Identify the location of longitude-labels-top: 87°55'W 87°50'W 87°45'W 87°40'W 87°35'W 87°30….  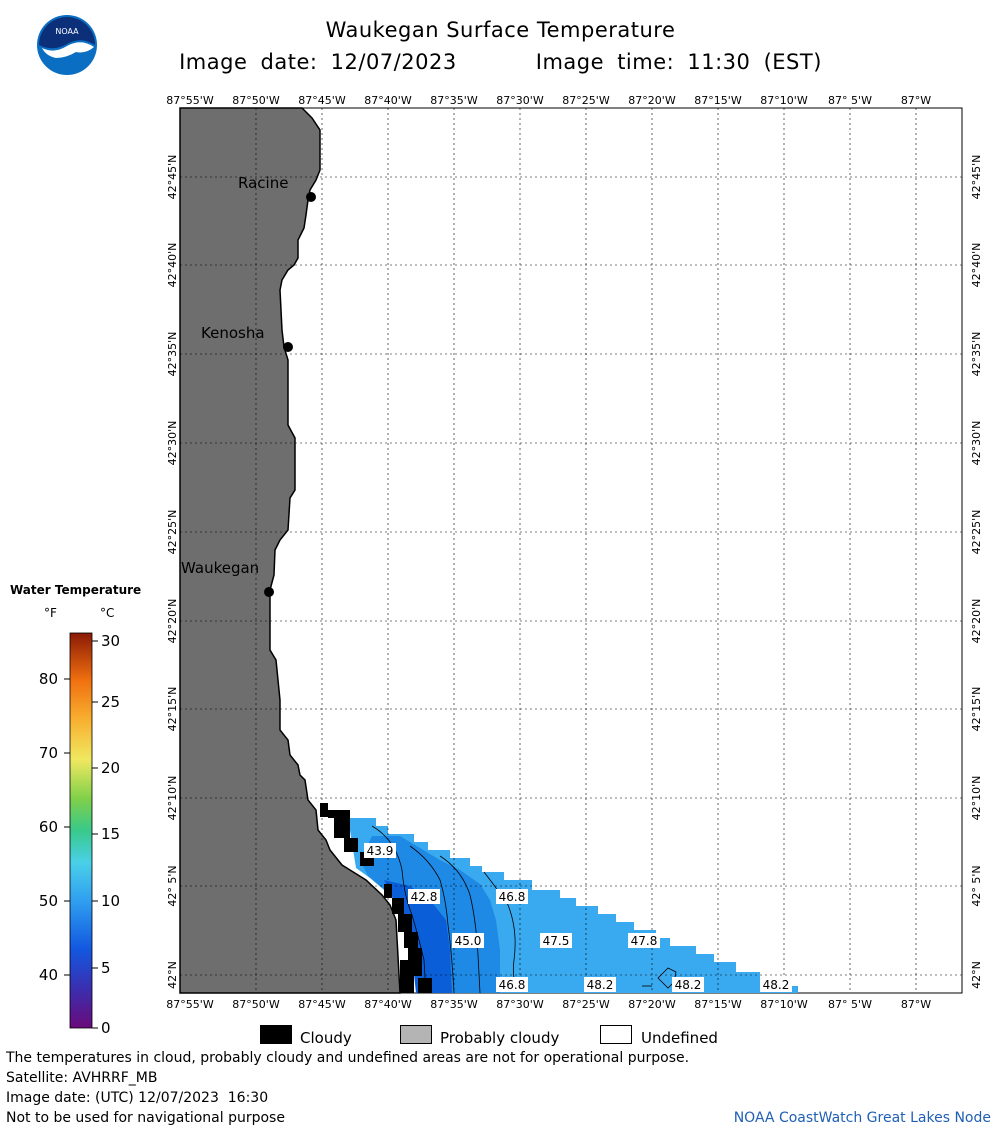
(548, 100).